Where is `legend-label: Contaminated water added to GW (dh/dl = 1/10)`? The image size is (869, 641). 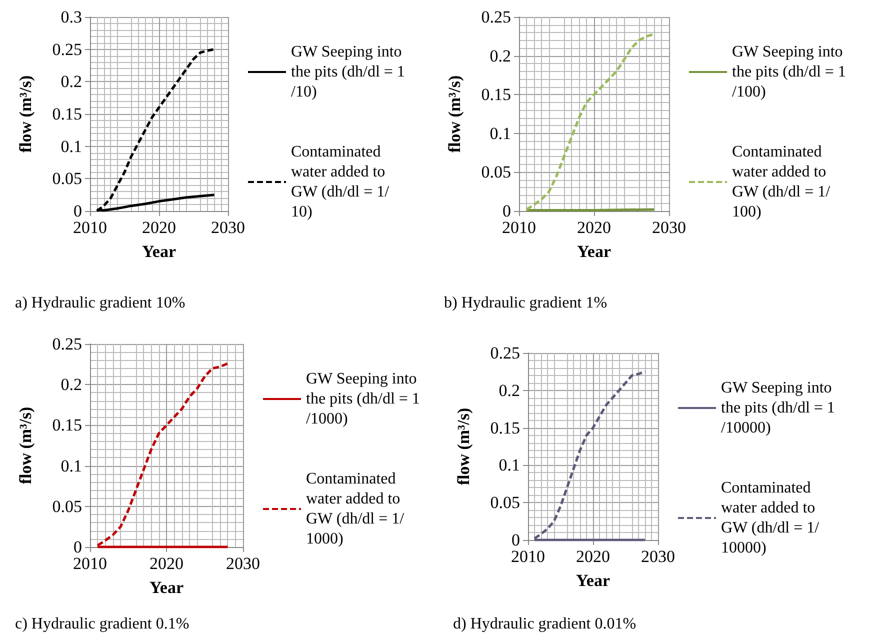 legend-label: Contaminated water added to GW (dh/dl = 1/10) is located at coordinates (340, 182).